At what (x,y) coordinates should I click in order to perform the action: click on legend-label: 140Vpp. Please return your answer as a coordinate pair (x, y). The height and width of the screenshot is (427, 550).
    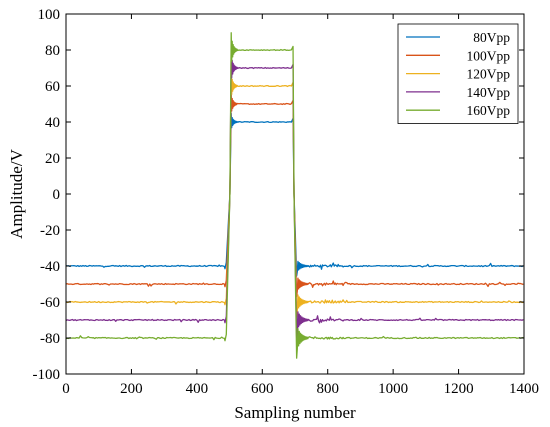
    Looking at the image, I should click on (489, 92).